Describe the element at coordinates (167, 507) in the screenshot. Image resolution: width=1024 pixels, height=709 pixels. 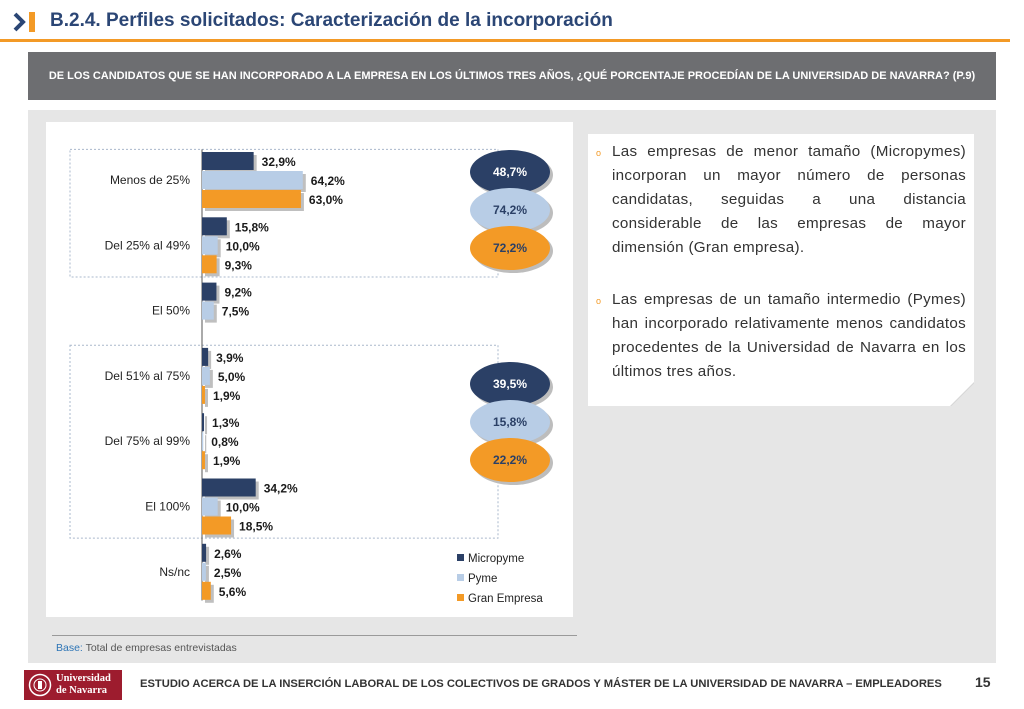
I see `category-label: El 100%` at that location.